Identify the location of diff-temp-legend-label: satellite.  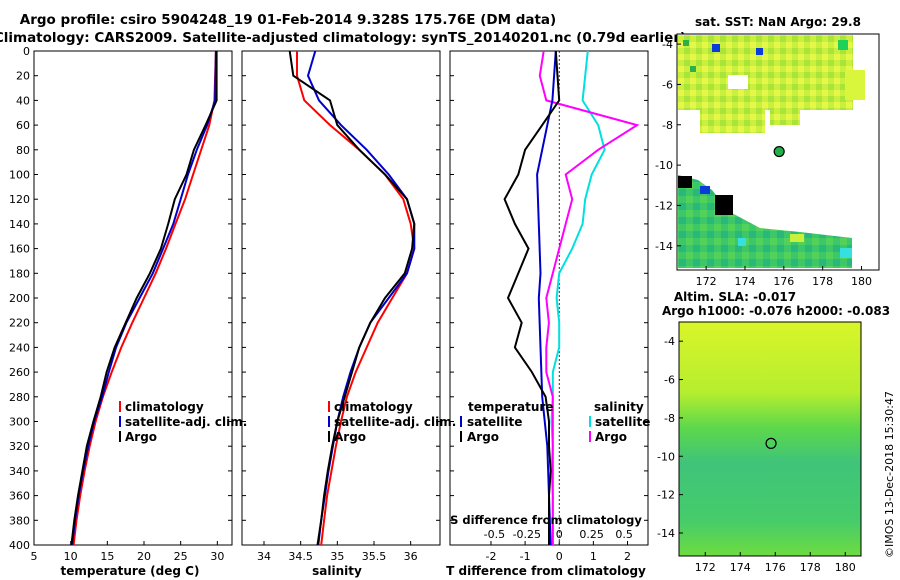
(494, 422).